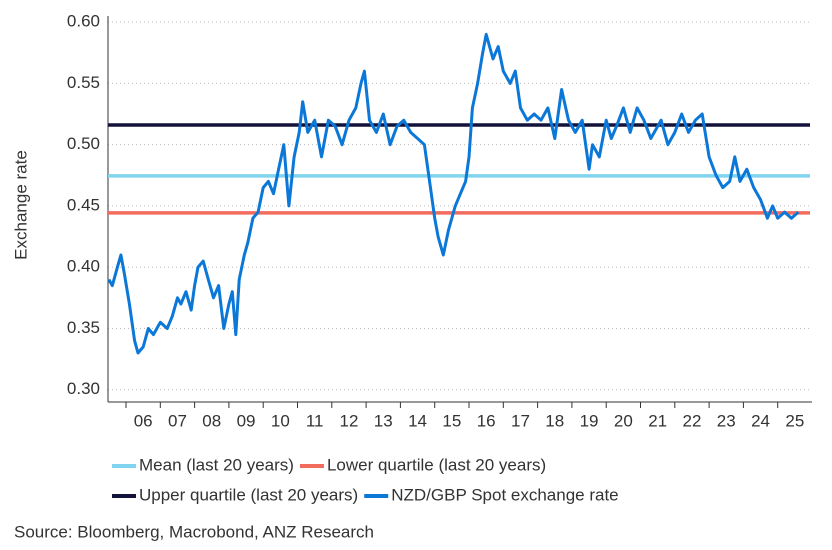 This screenshot has width=832, height=550. What do you see at coordinates (520, 420) in the screenshot?
I see `x-tick-label: 17` at bounding box center [520, 420].